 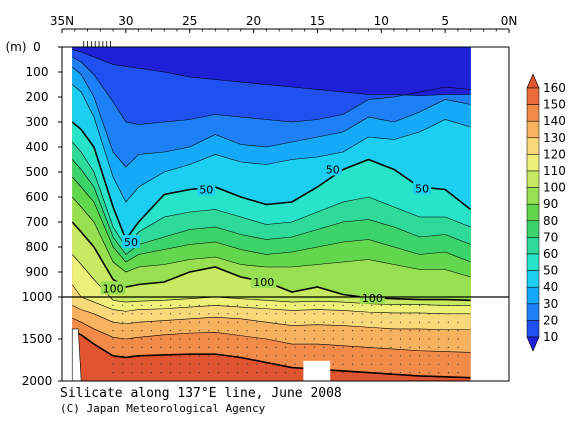 I want to click on contour-label-bg, so click(x=113, y=288).